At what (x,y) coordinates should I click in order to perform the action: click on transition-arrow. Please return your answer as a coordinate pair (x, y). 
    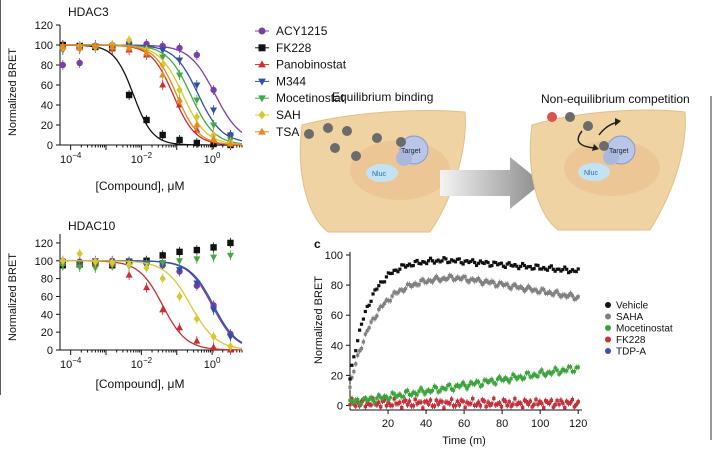
    Looking at the image, I should click on (491, 183).